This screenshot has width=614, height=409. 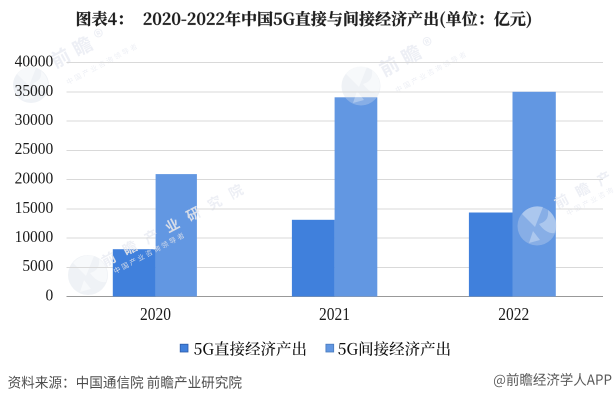 I want to click on svg-text: 15000, so click(x=34, y=208).